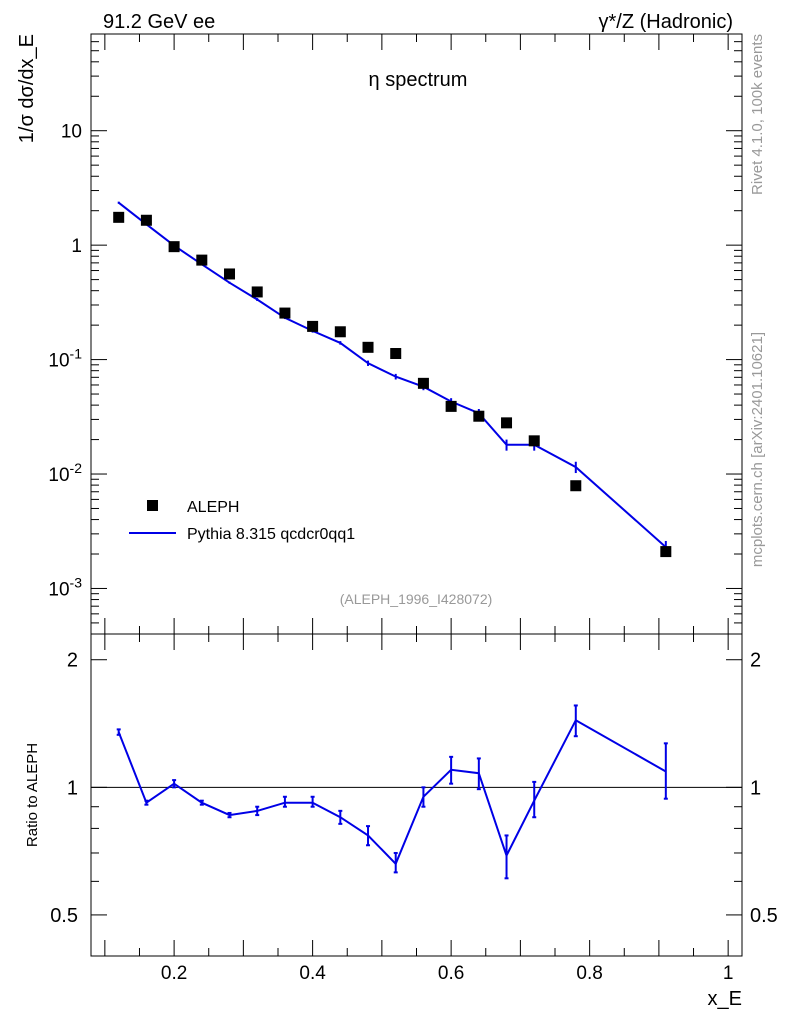  I want to click on ratio-y-axis-label: Ratio to ALEPH, so click(32, 795).